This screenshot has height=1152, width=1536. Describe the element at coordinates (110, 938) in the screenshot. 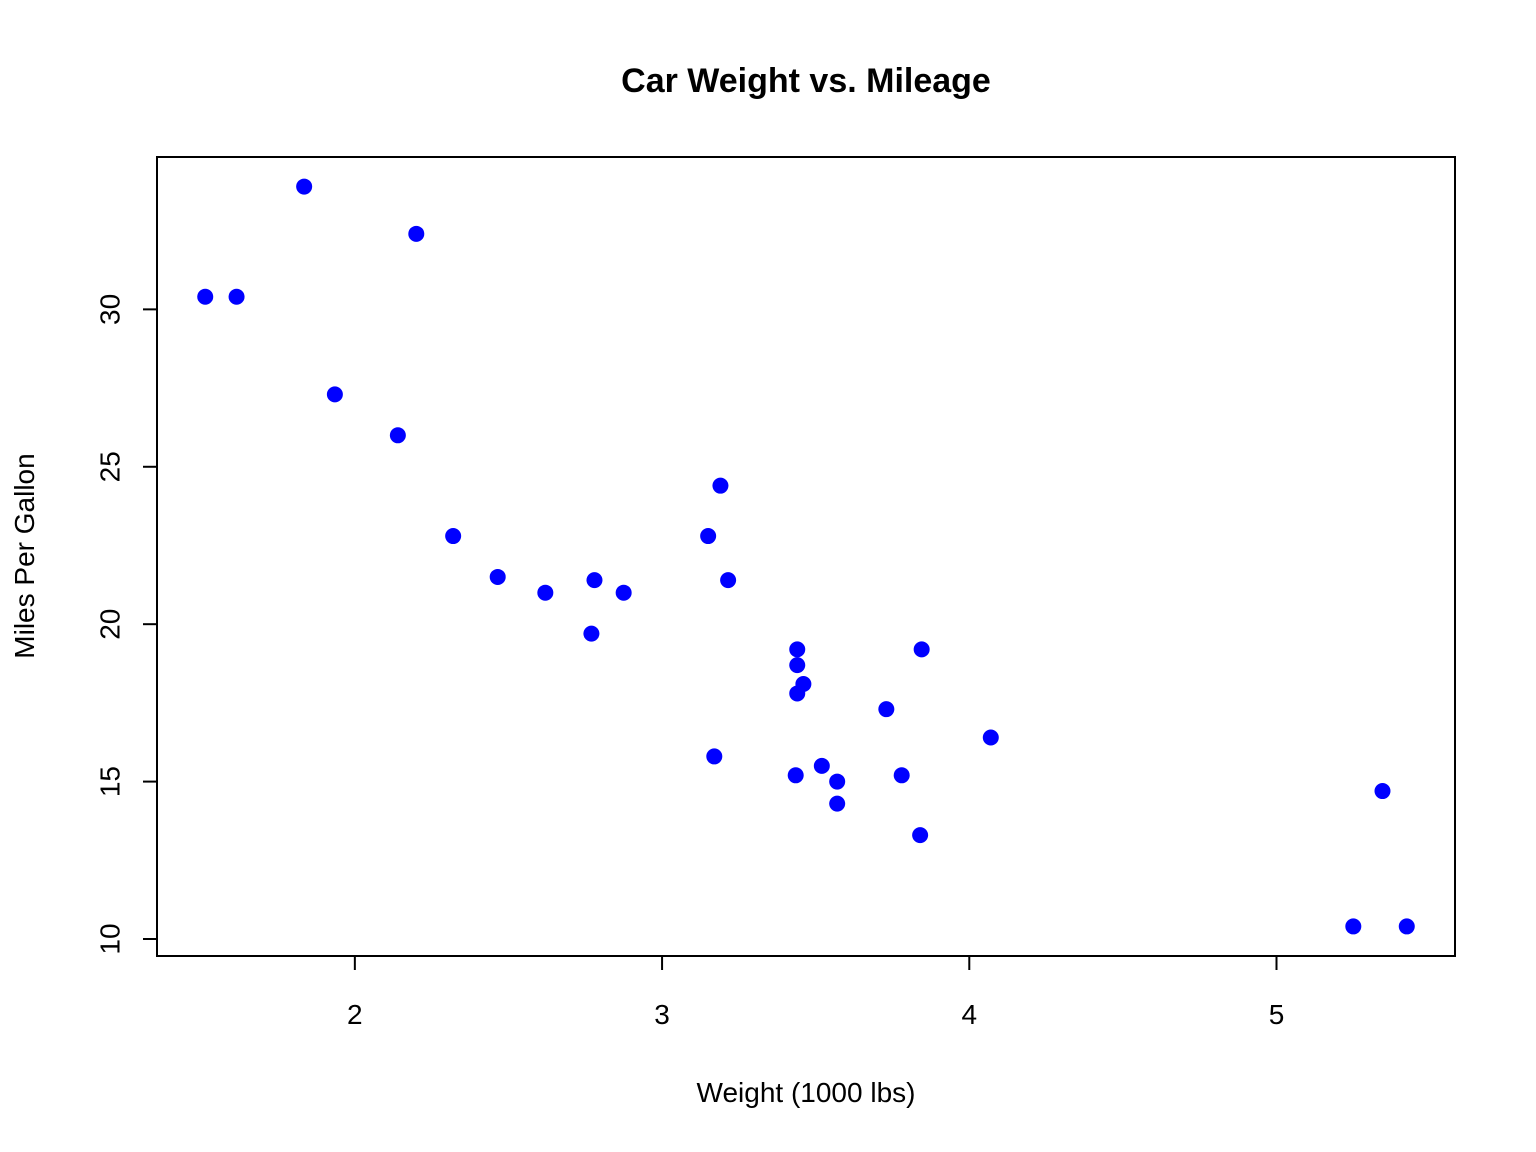

I see `y-tick-label: 10` at that location.